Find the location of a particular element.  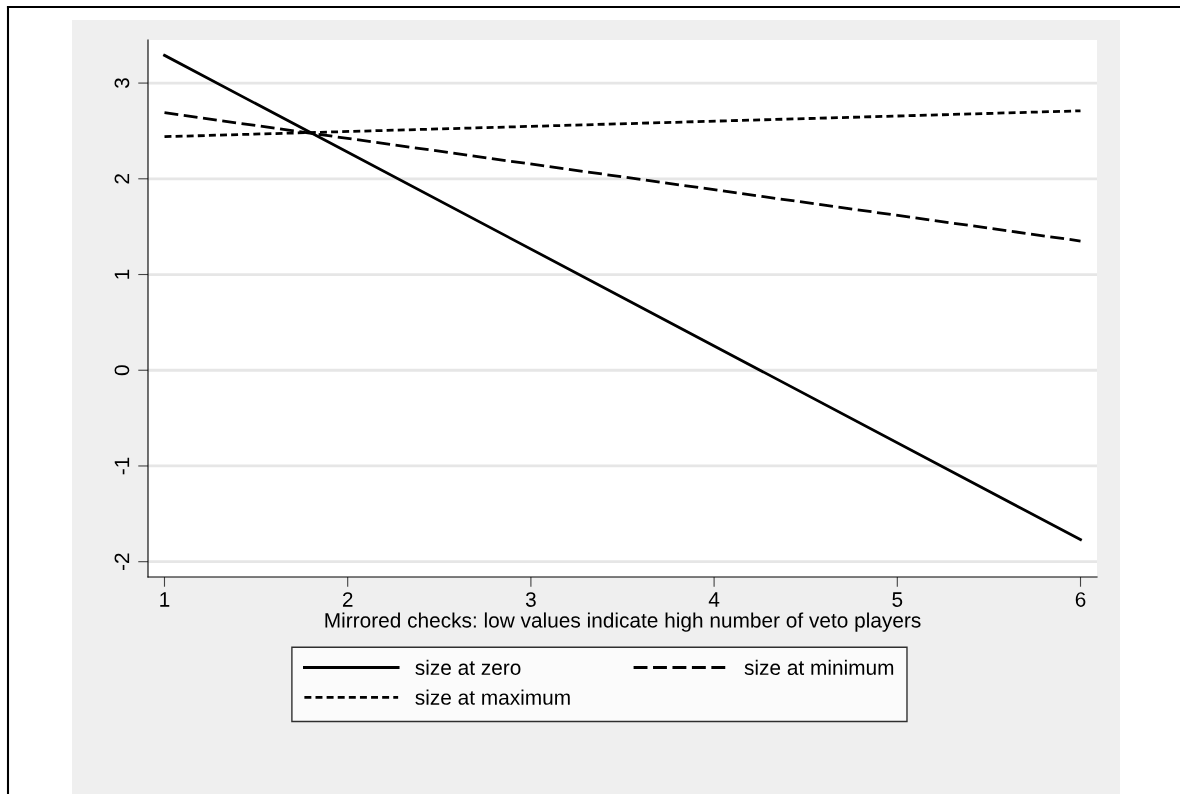

y-tick-label: 3 is located at coordinates (122, 83).